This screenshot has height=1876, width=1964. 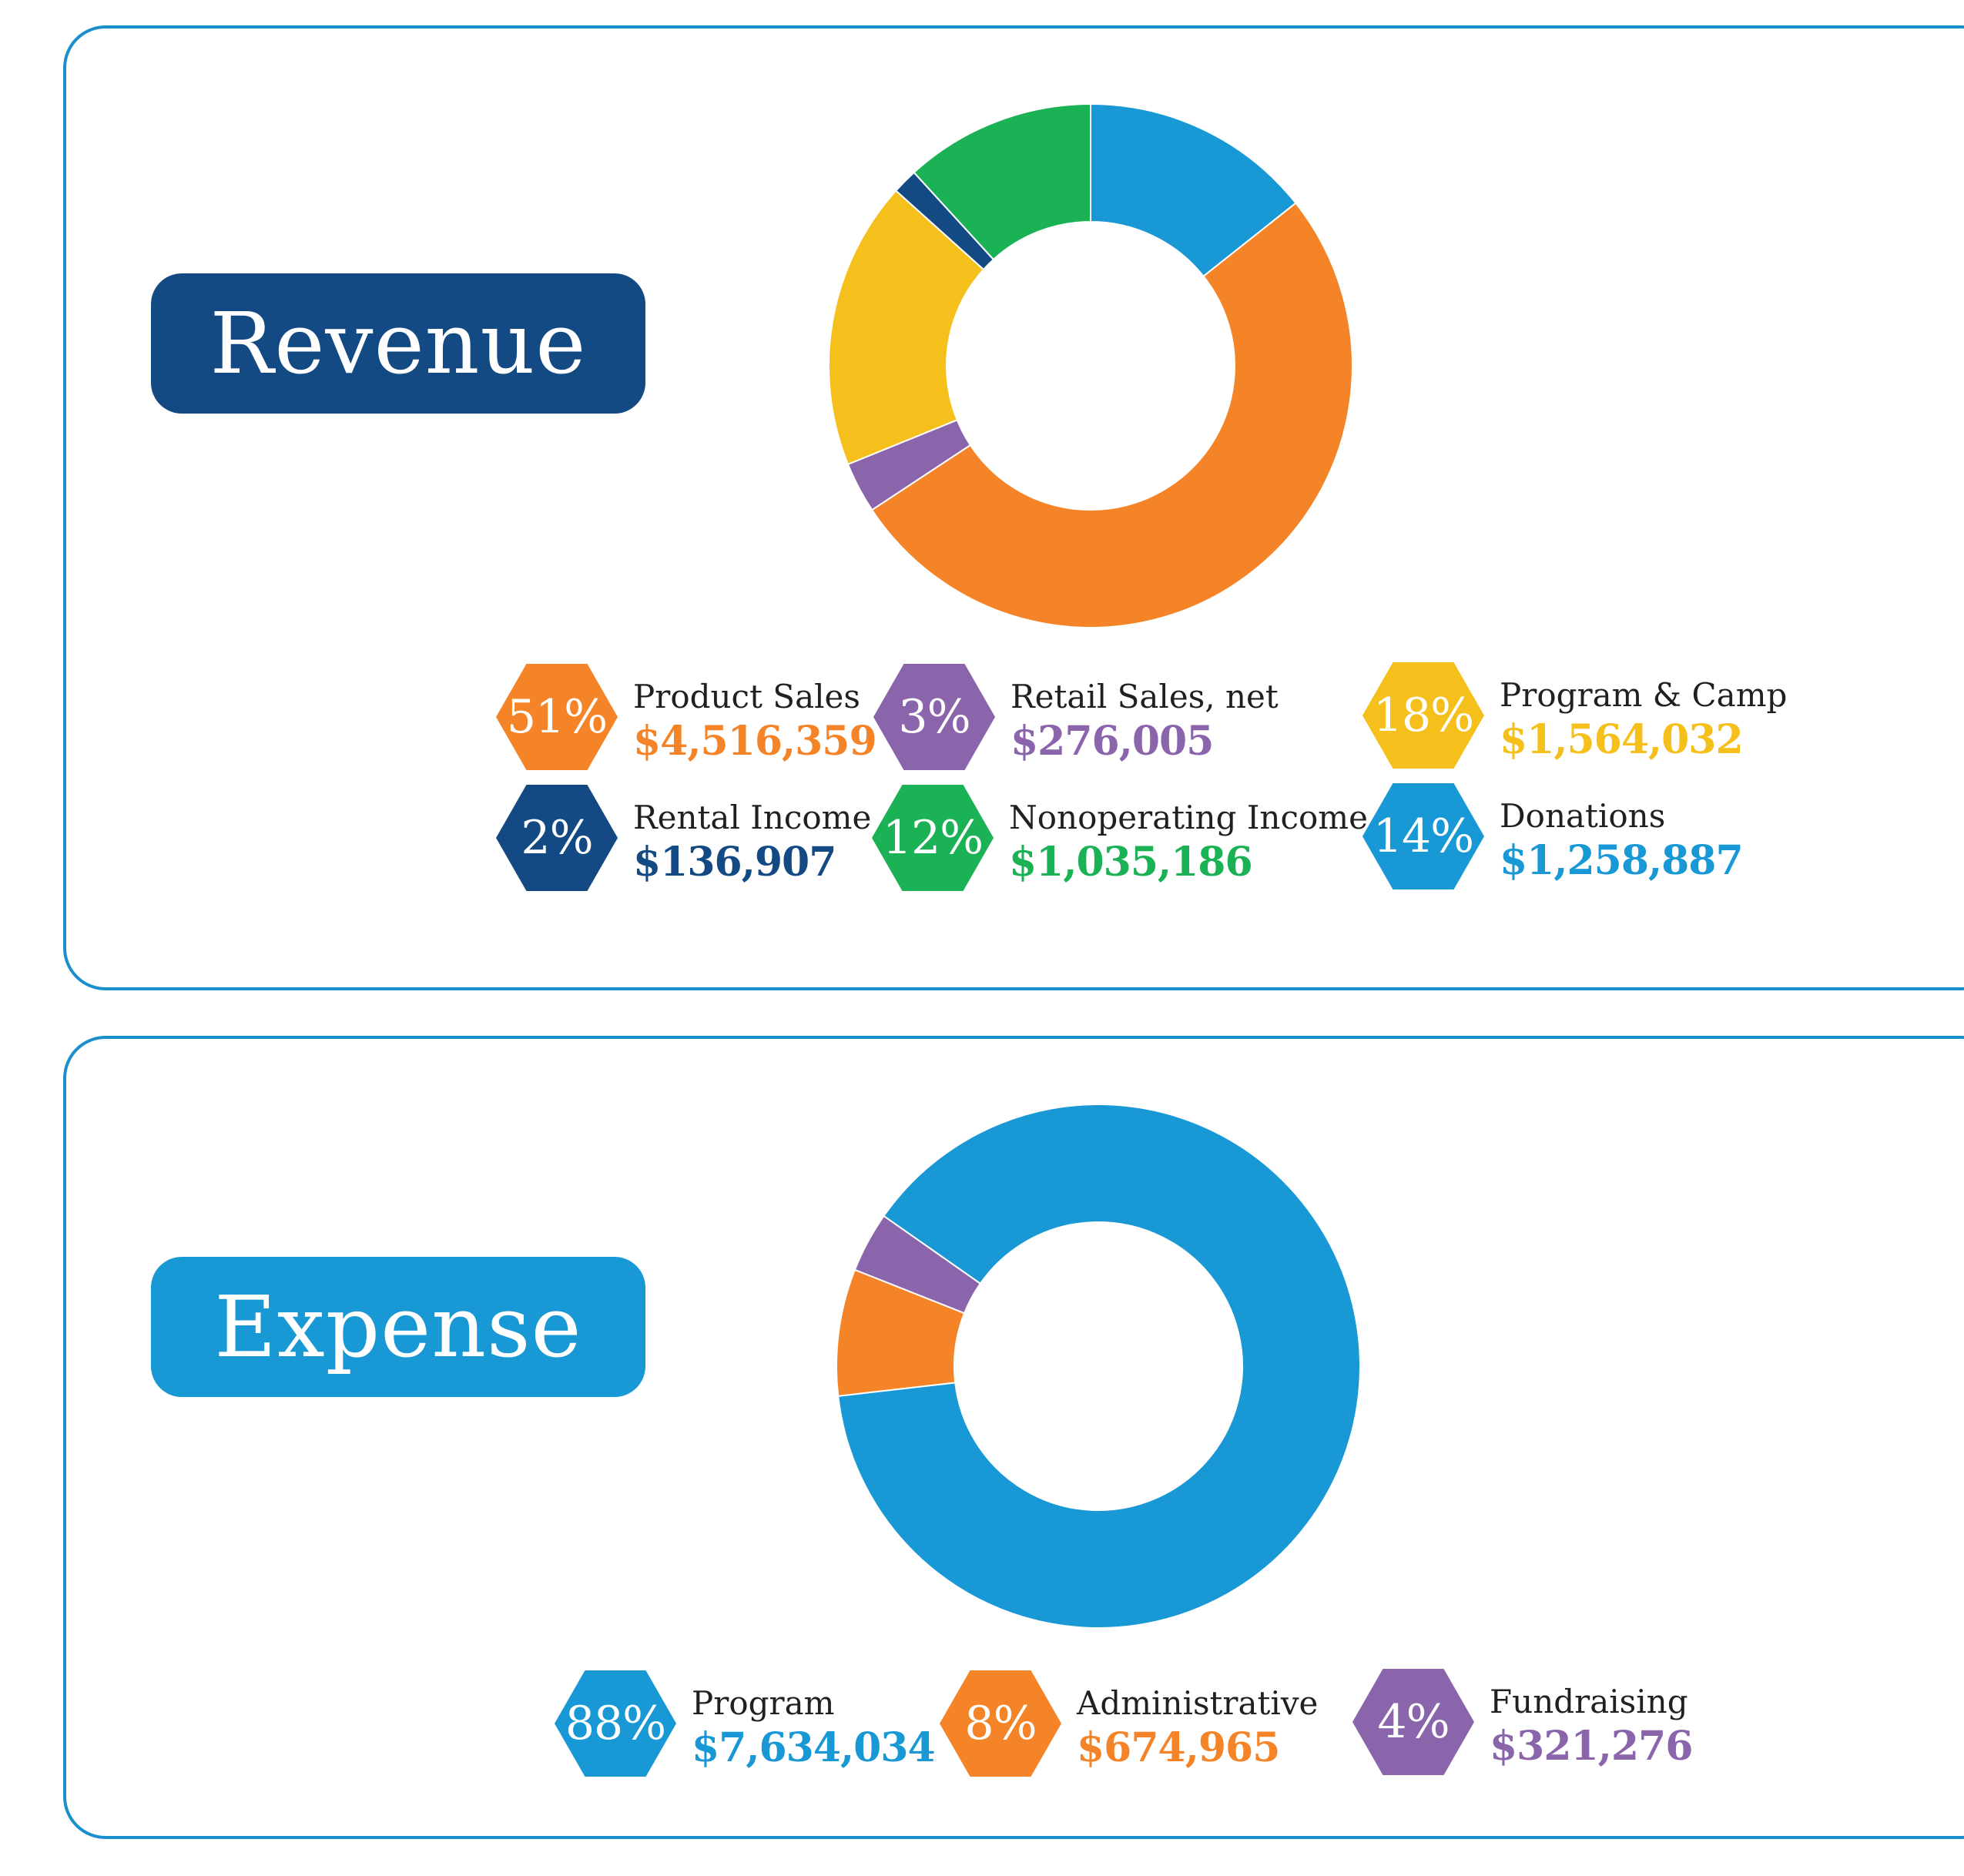 I want to click on legend-item-program-camp: 18% Program & Camp $1,564,032, so click(x=1601, y=716).